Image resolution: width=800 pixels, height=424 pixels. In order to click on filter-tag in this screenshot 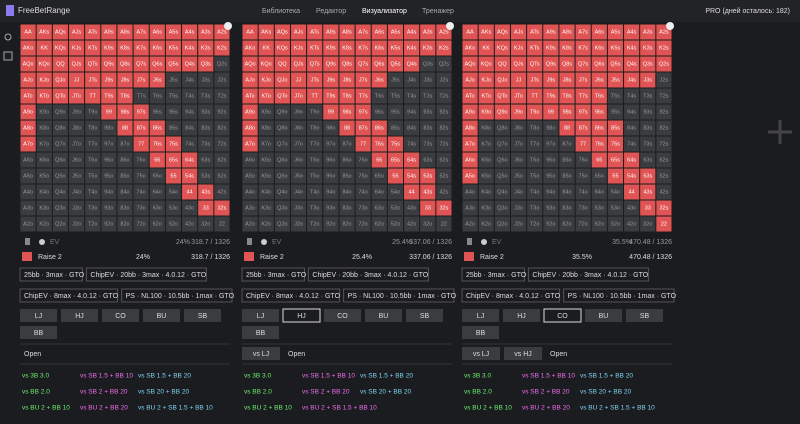, I will do `click(368, 274)`.